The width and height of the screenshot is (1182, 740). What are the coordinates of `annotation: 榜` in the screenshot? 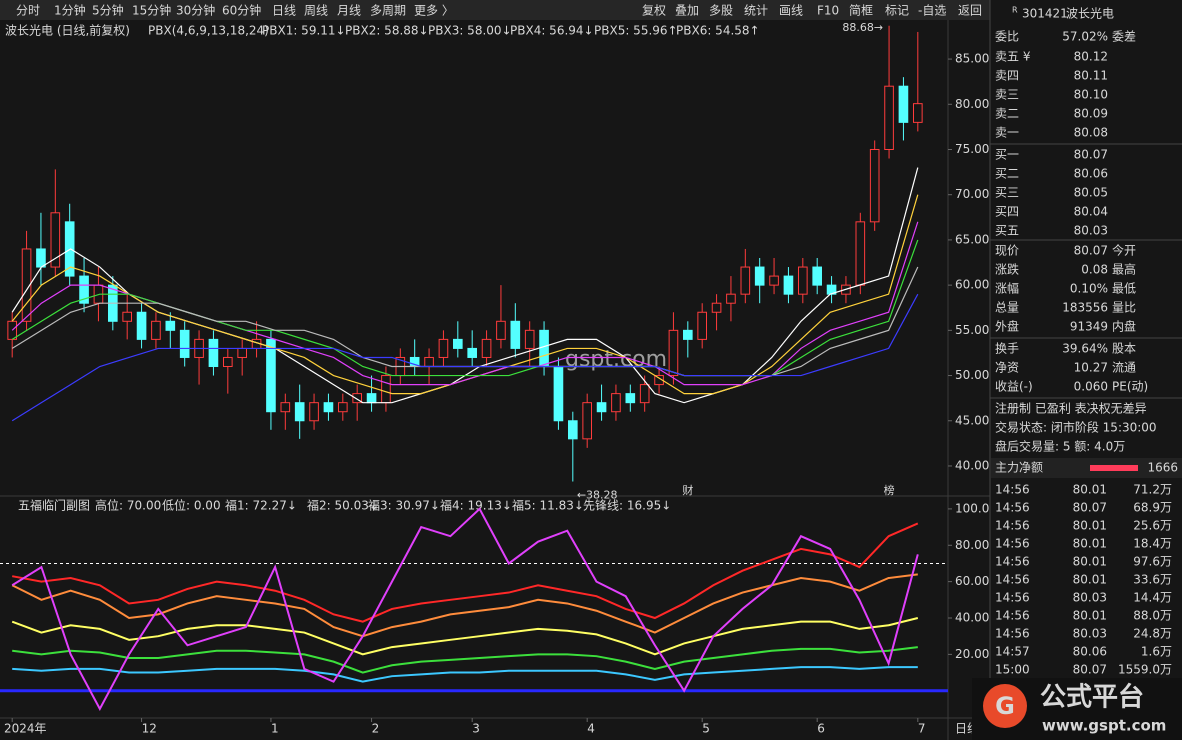 It's located at (889, 490).